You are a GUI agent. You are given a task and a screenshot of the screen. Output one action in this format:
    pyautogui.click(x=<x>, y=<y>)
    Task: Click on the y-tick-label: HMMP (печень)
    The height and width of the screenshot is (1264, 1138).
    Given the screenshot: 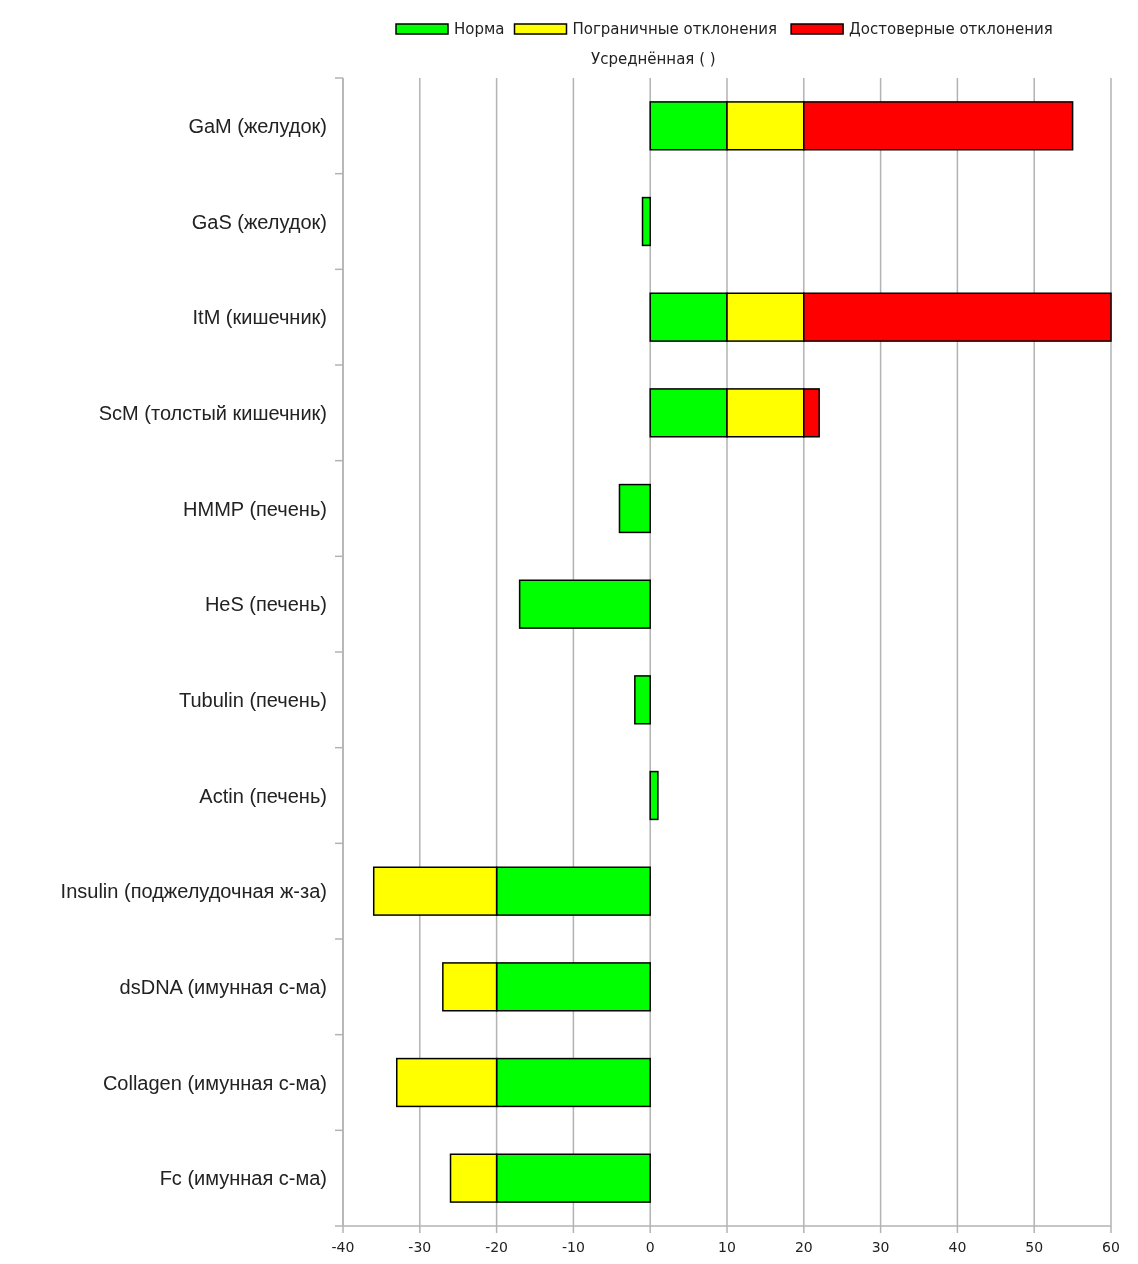 What is the action you would take?
    pyautogui.click(x=255, y=508)
    